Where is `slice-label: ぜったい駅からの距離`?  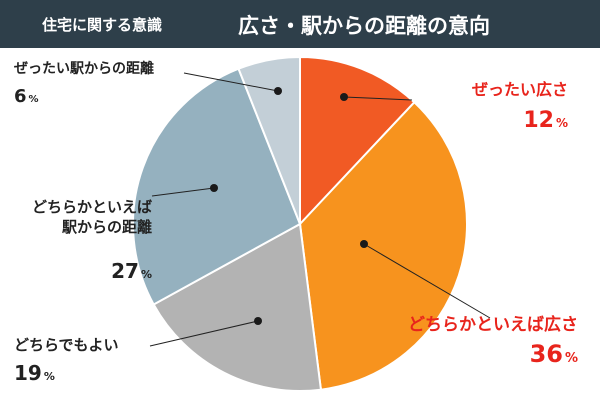
slice-label: ぜったい駅からの距離 is located at coordinates (84, 68).